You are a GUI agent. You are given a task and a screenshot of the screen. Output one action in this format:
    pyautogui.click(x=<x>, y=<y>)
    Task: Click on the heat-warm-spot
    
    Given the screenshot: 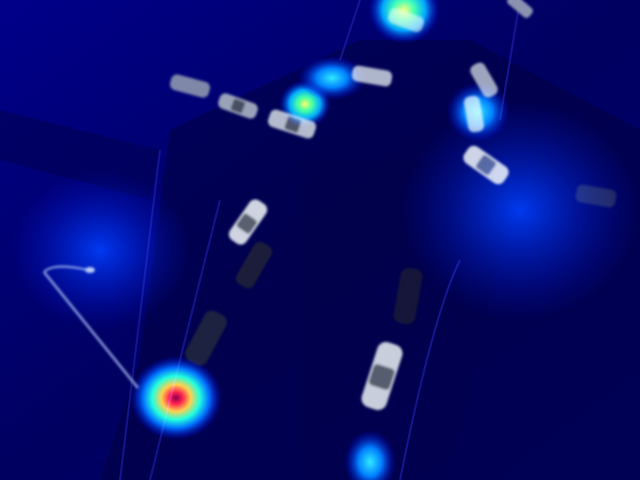 What is the action you would take?
    pyautogui.click(x=404, y=22)
    